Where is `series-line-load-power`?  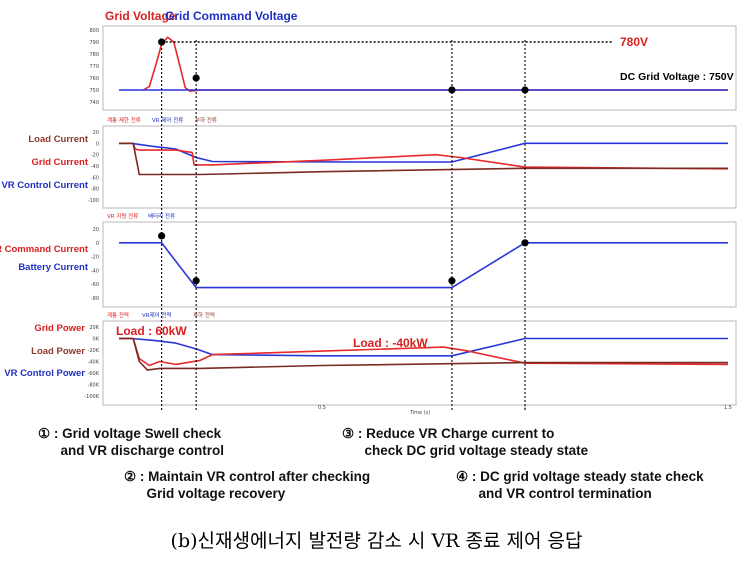
series-line-load-power is located at coordinates (423, 354).